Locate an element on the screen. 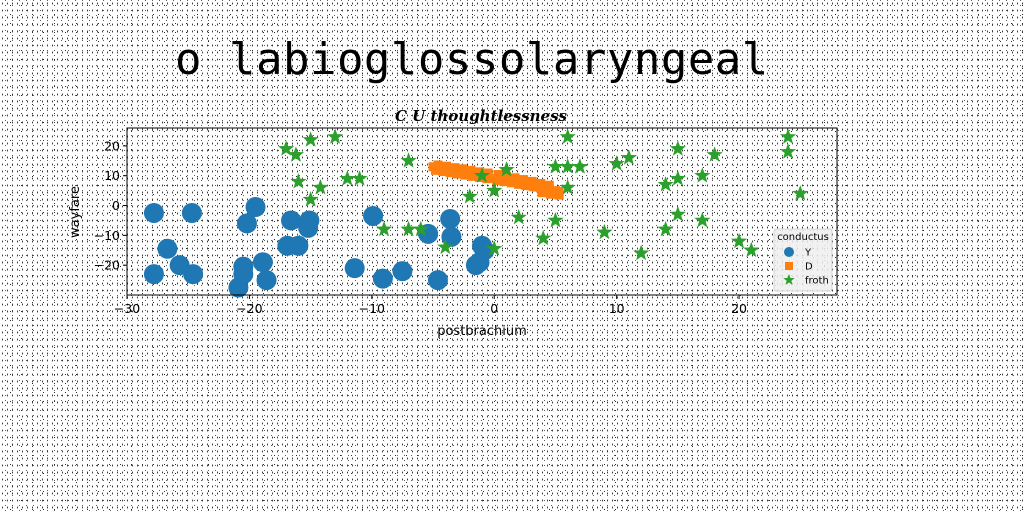 The width and height of the screenshot is (1024, 512). x-tick-label: 10 is located at coordinates (617, 308).